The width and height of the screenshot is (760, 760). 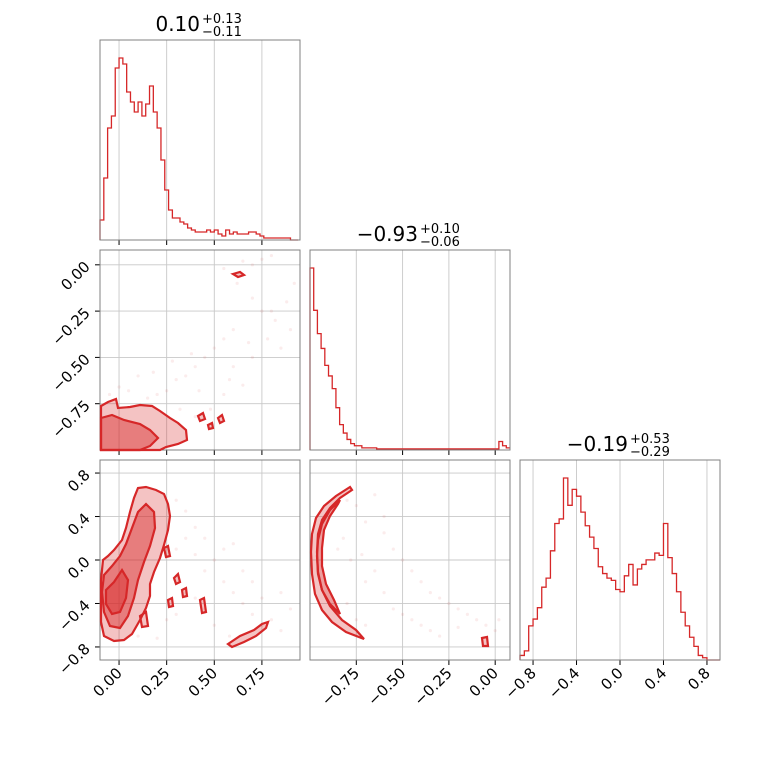 What do you see at coordinates (520, 683) in the screenshot?
I see `x-tick-label: −0.8` at bounding box center [520, 683].